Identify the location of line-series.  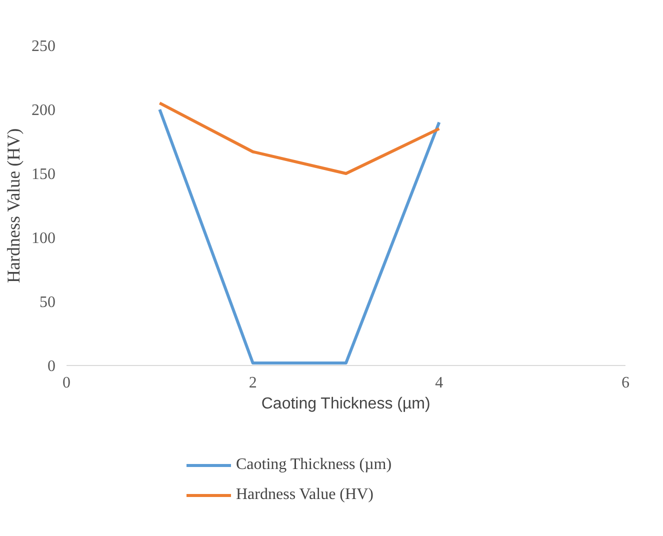
(299, 138).